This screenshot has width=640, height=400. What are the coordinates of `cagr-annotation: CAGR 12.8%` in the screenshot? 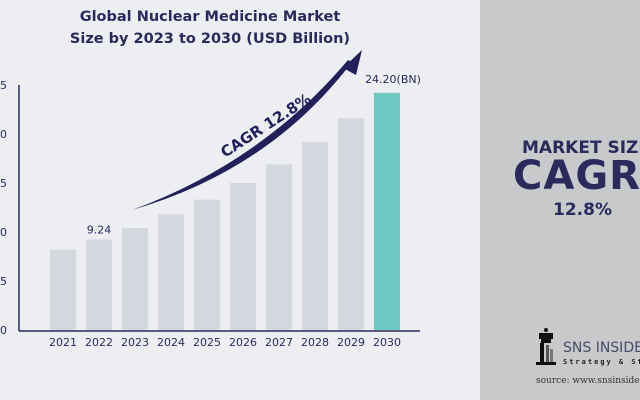 It's located at (265, 126).